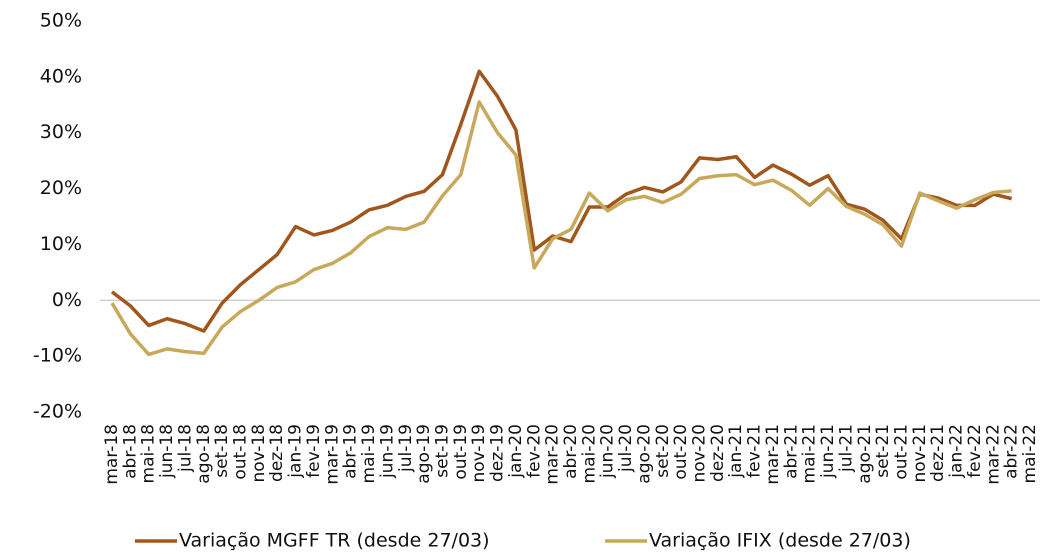  What do you see at coordinates (112, 454) in the screenshot?
I see `x-tick-label: mar-18` at bounding box center [112, 454].